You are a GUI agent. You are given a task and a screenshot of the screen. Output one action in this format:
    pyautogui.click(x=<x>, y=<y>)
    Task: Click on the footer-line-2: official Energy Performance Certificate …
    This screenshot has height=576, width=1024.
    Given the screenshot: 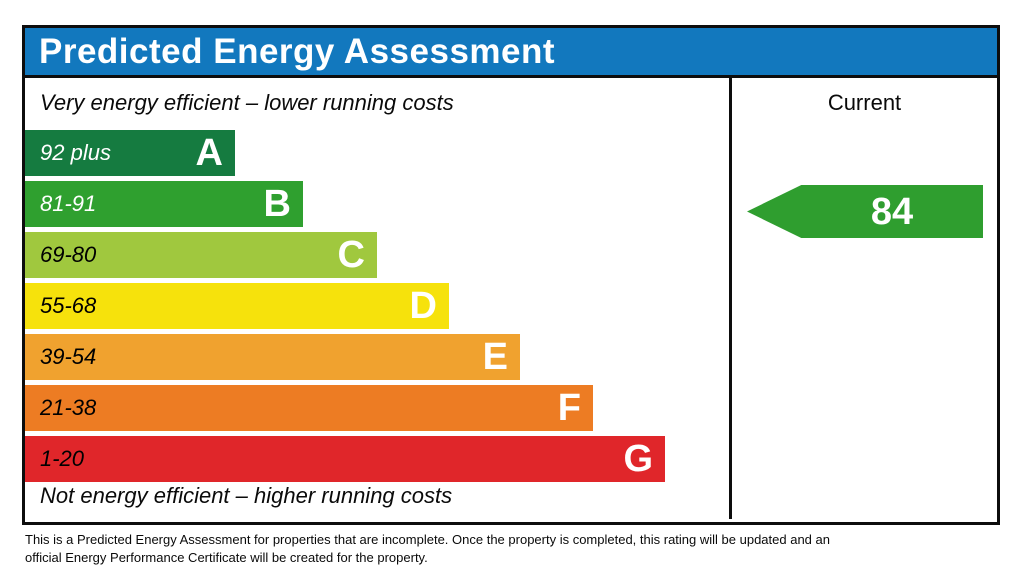 What is the action you would take?
    pyautogui.click(x=226, y=557)
    